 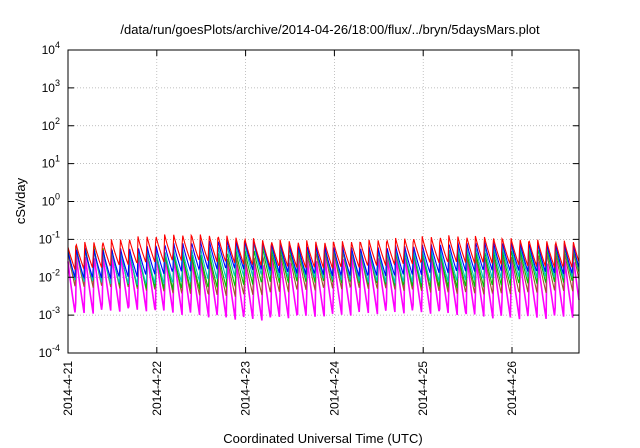 What do you see at coordinates (322, 438) in the screenshot?
I see `x-axis-label: Coordinated Universal Time (UTC)` at bounding box center [322, 438].